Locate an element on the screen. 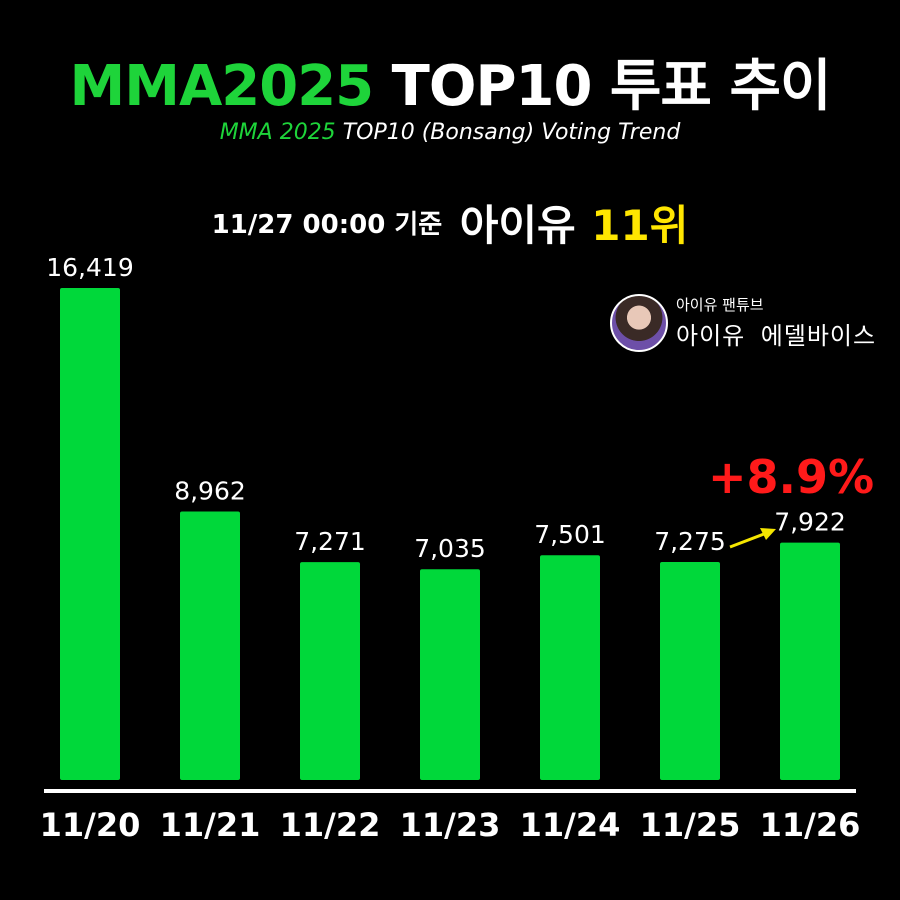 This screenshot has height=900, width=900. title-accent: MMA2025 is located at coordinates (221, 86).